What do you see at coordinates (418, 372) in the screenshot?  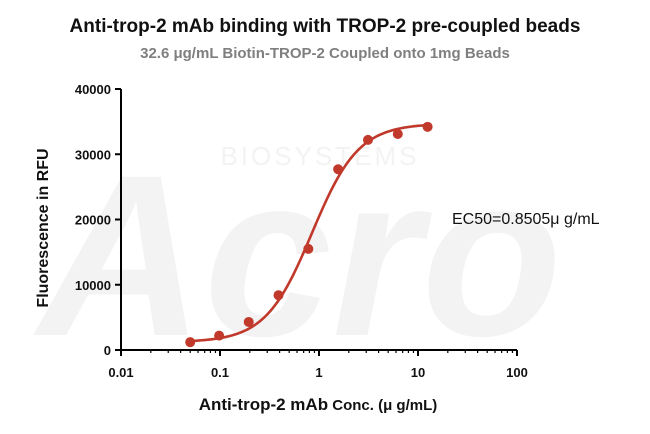 I see `x-tick-label: 10` at bounding box center [418, 372].